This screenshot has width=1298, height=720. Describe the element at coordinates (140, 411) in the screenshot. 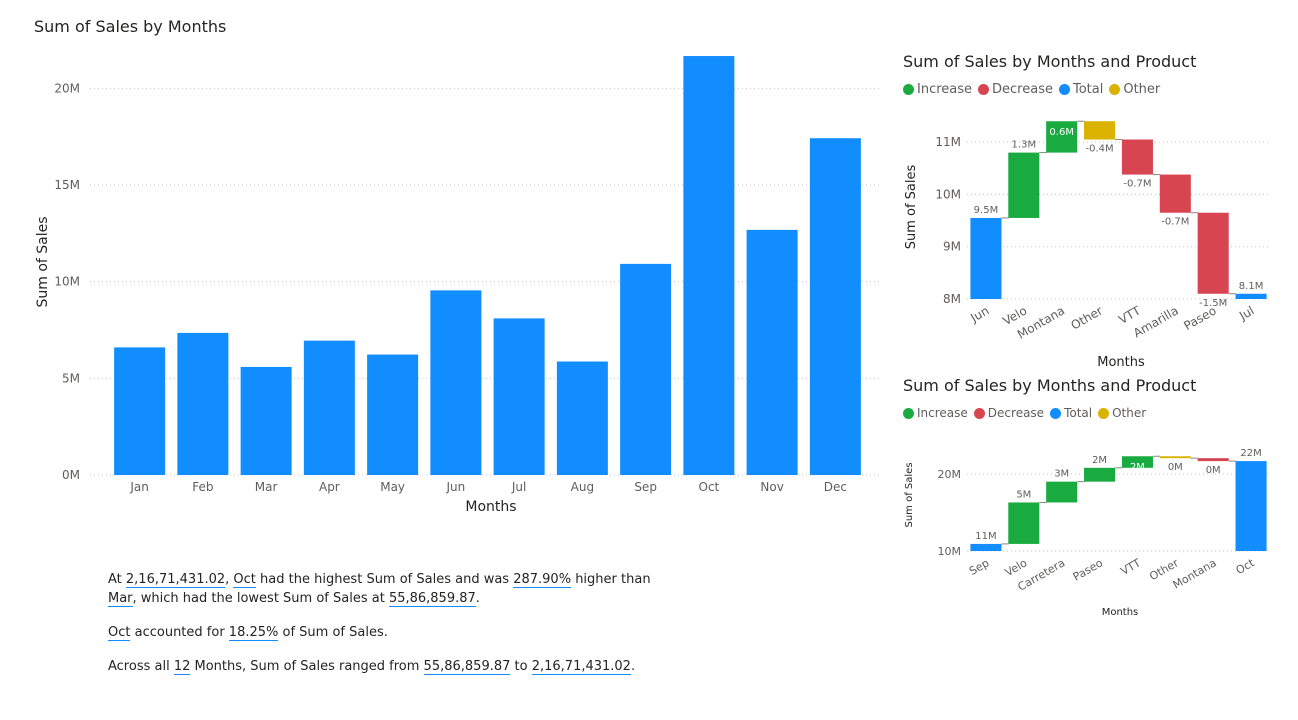

I see `bar-jan` at that location.